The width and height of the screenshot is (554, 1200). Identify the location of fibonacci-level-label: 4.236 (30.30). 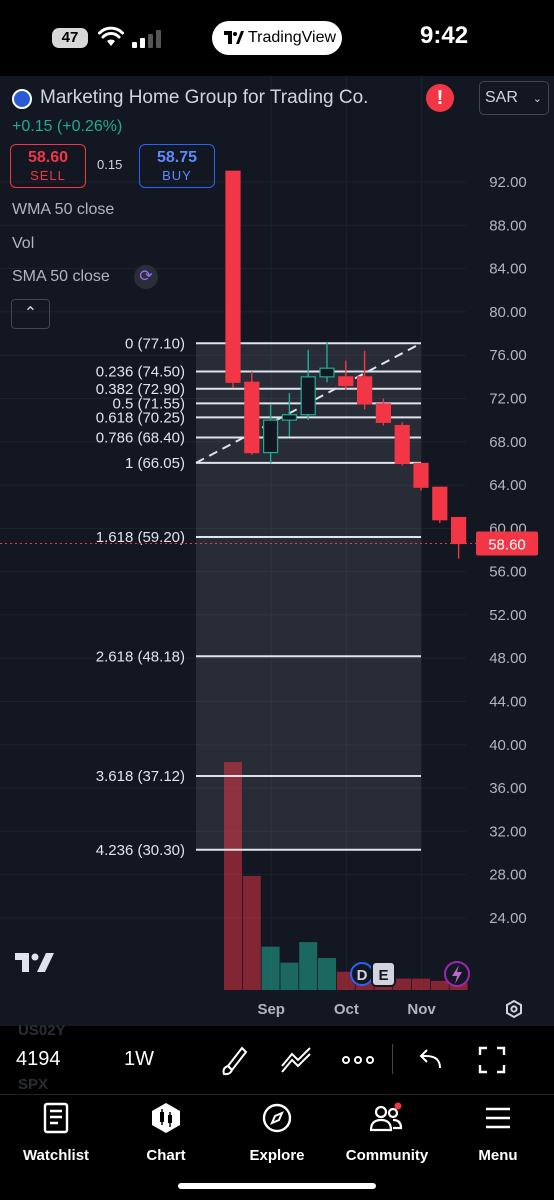
(140, 850).